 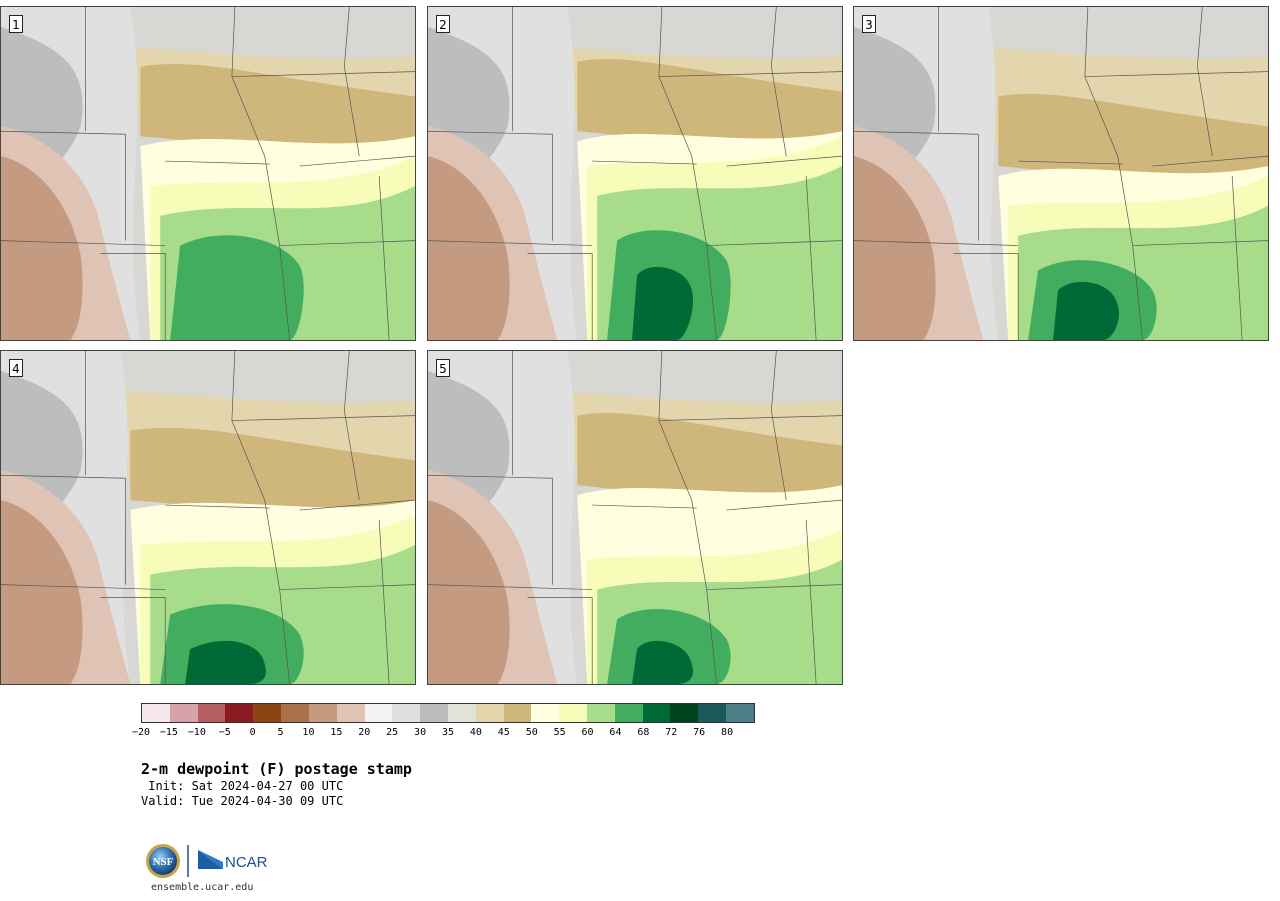 I want to click on colorbar-tick-label: −15, so click(x=168, y=732).